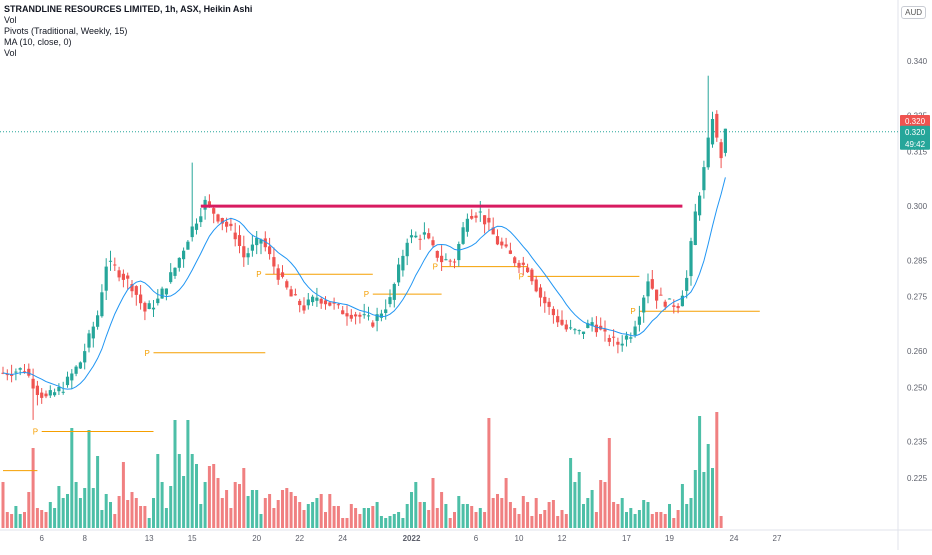  Describe the element at coordinates (917, 478) in the screenshot. I see `price-tick-label: 0.225` at that location.